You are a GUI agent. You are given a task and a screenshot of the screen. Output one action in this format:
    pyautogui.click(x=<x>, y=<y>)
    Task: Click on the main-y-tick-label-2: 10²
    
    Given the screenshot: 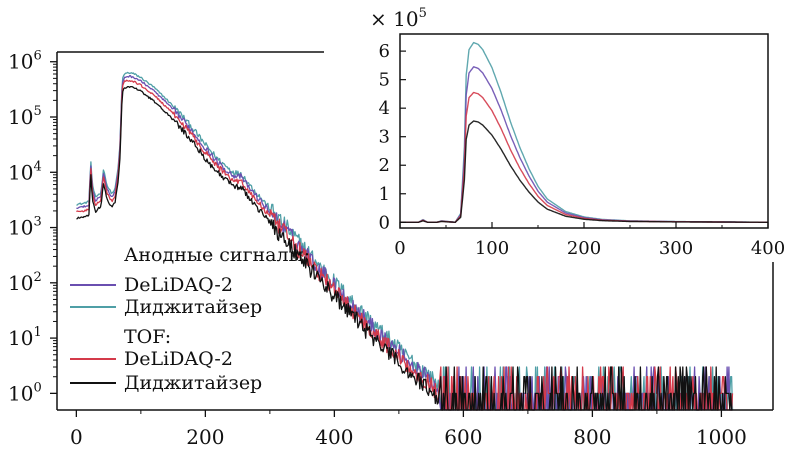 What is the action you would take?
    pyautogui.click(x=25, y=282)
    